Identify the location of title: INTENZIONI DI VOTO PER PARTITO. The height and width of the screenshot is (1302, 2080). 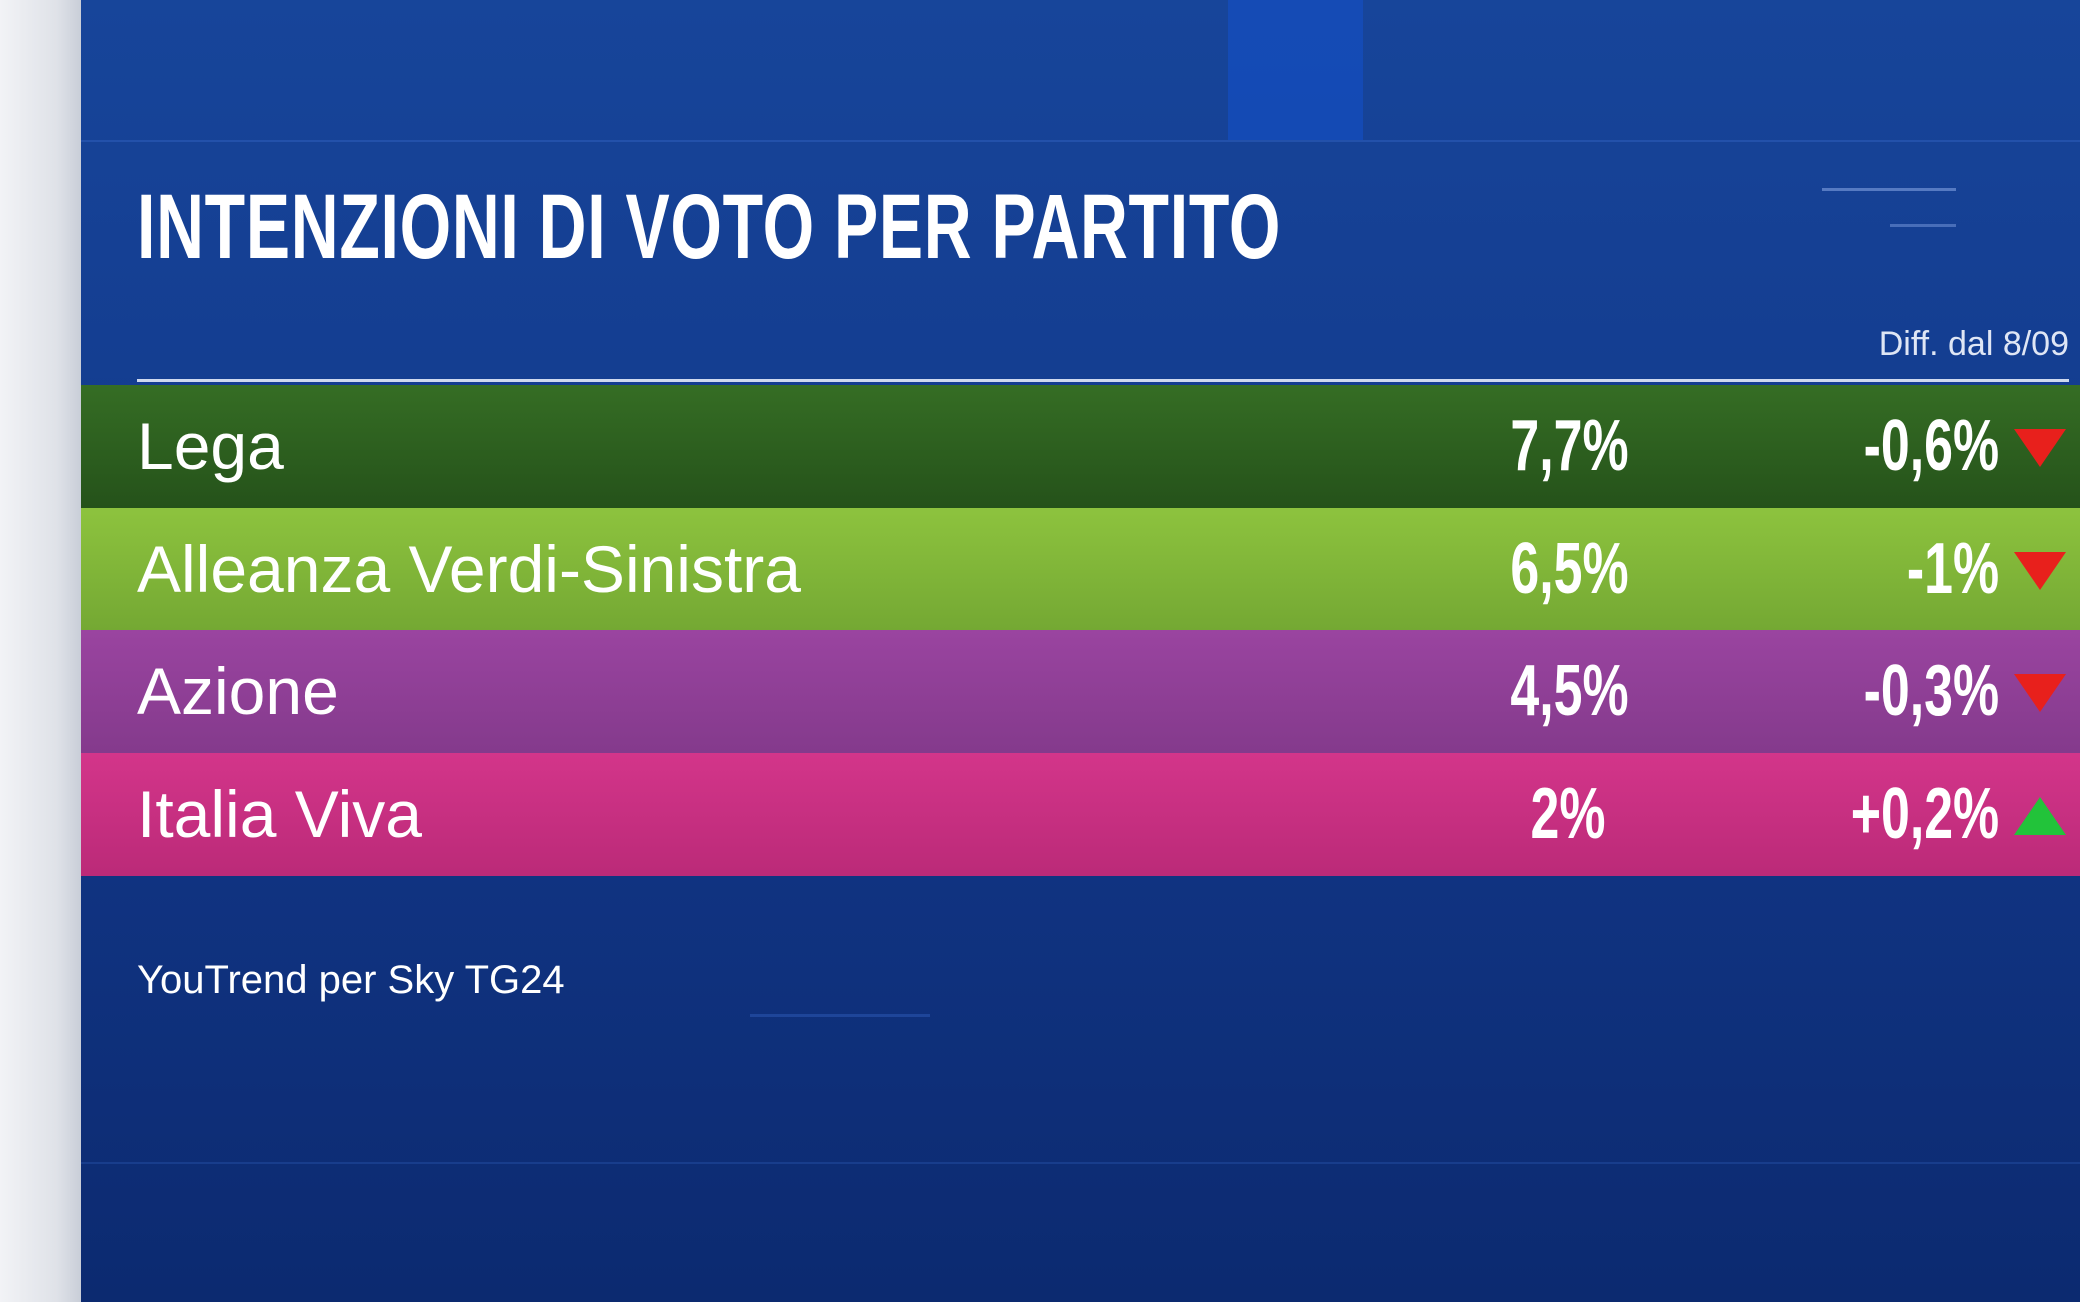
(709, 227).